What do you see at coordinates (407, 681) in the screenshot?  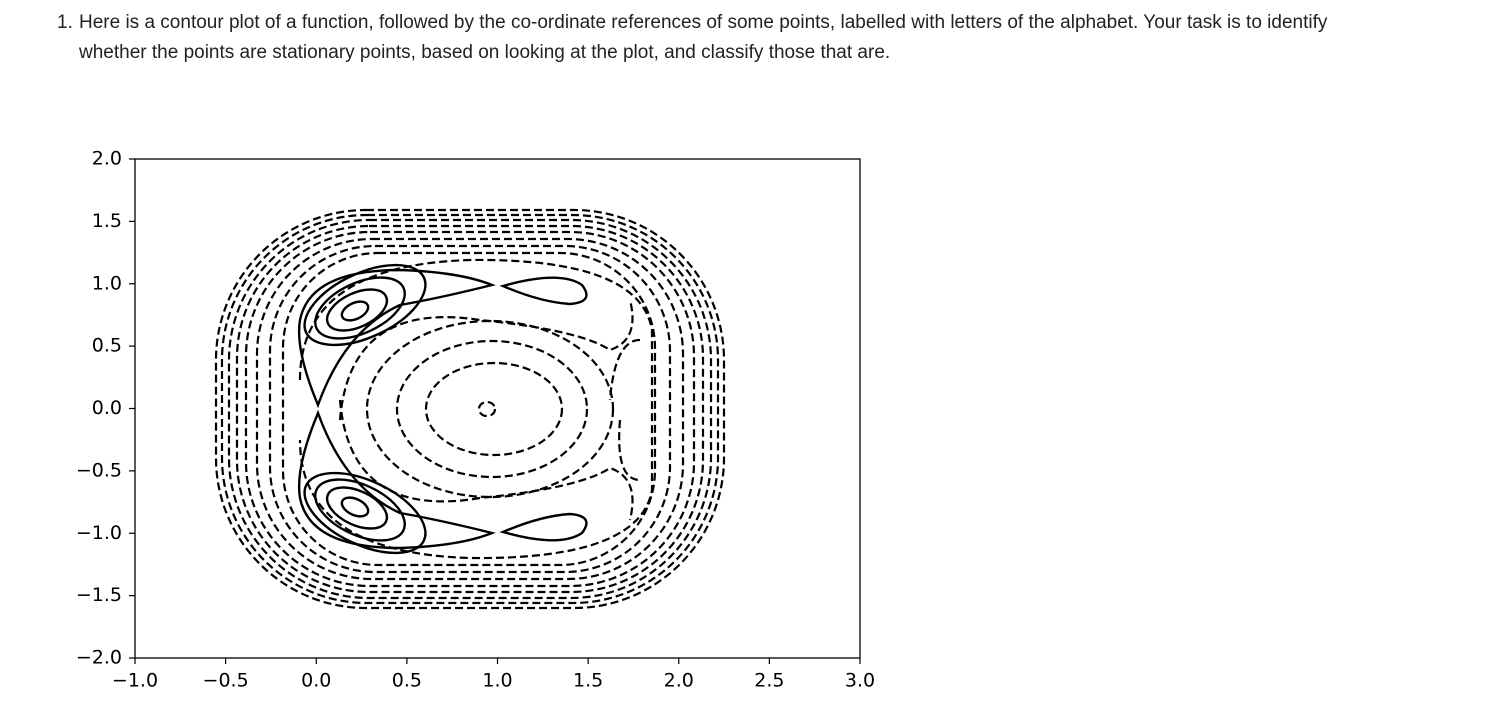 I see `x-tick-label: 0.5` at bounding box center [407, 681].